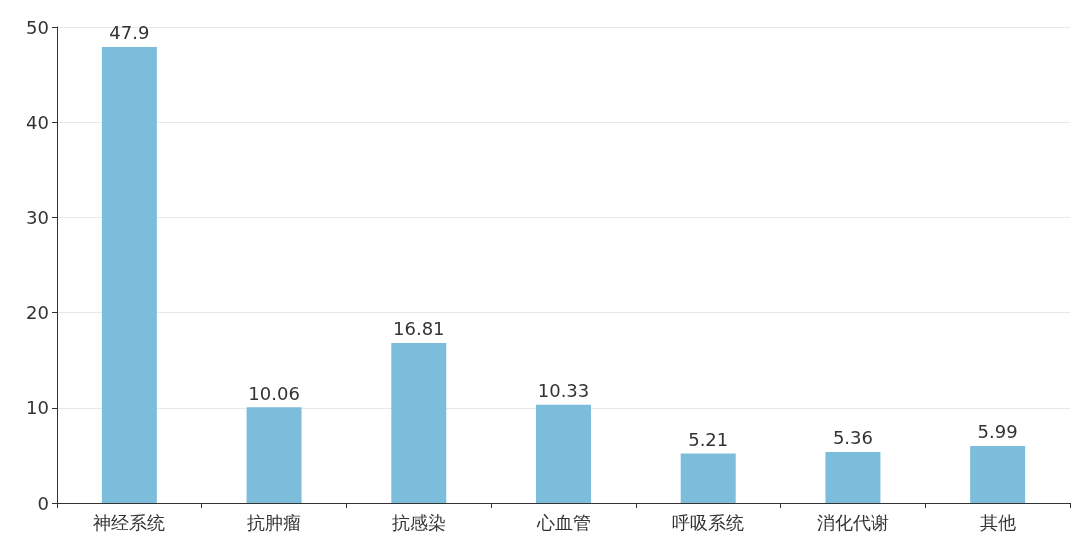  Describe the element at coordinates (43, 503) in the screenshot. I see `y-tick-label: 0` at that location.